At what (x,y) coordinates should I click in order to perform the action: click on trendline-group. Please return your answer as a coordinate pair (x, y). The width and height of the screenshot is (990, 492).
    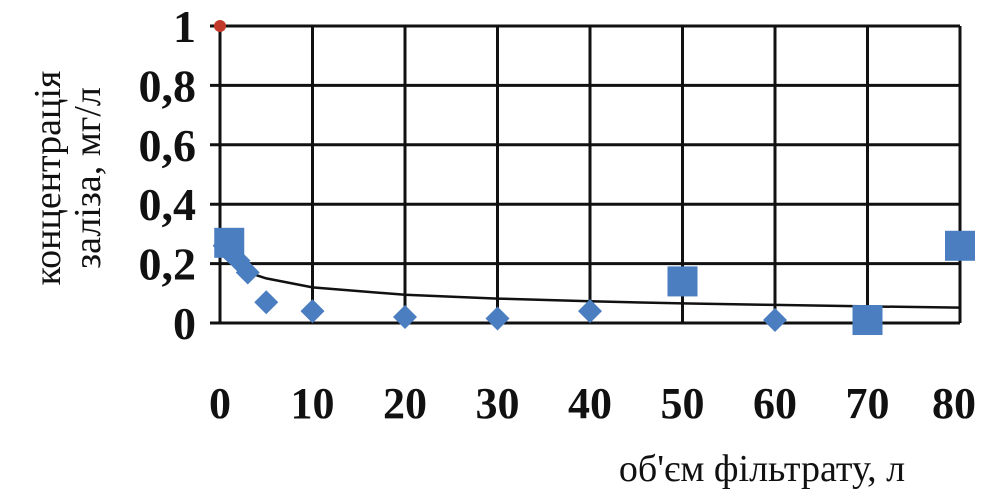
    Looking at the image, I should click on (594, 282).